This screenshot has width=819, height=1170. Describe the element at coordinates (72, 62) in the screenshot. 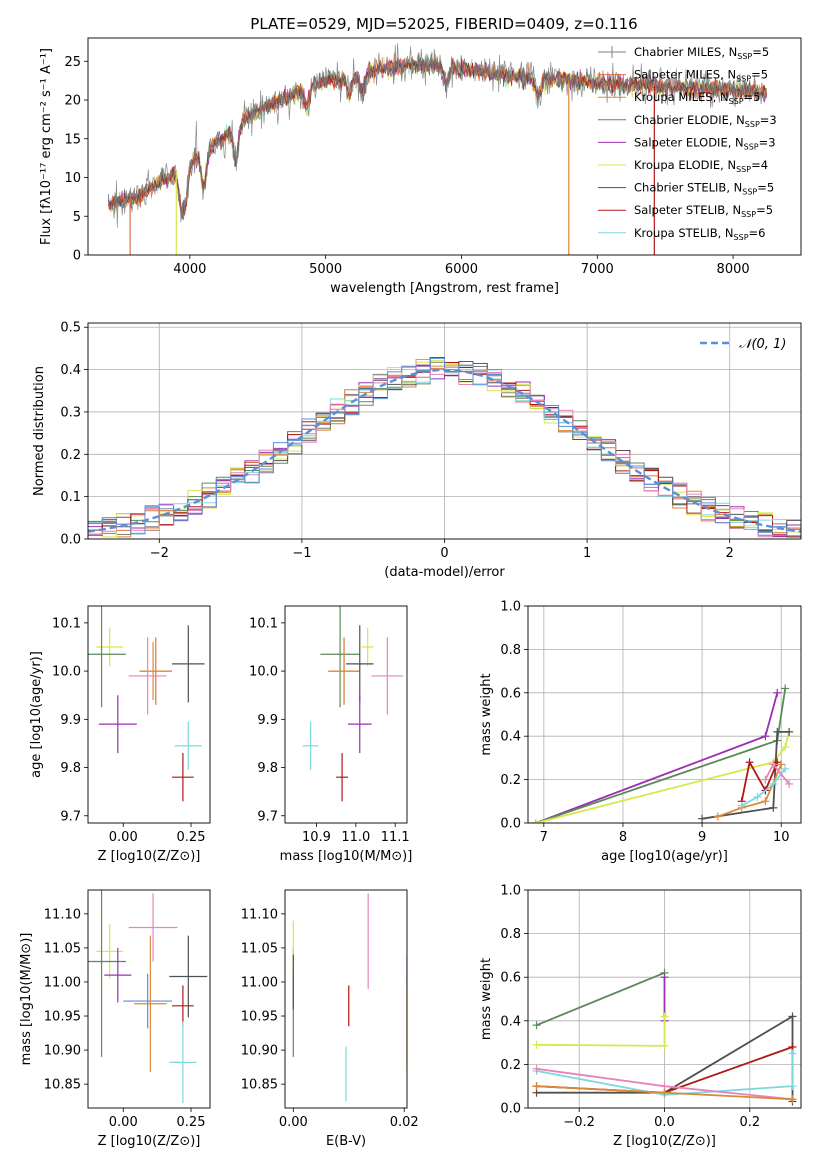

I see `y-tick-label: 25` at that location.